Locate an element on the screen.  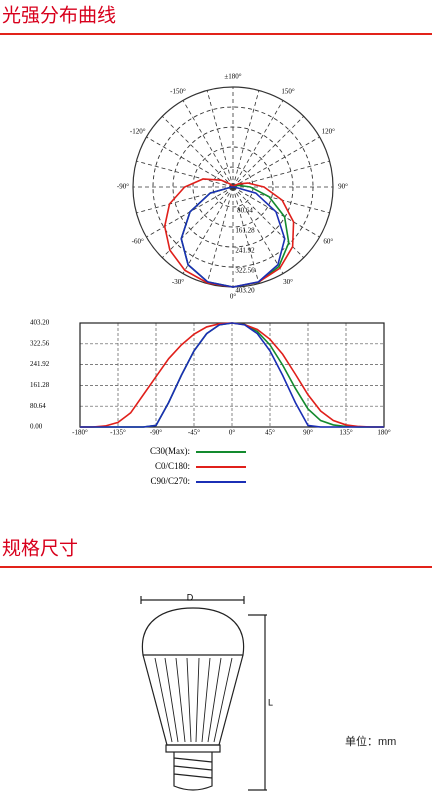
polar-angle-label: -30° is located at coordinates (178, 282).